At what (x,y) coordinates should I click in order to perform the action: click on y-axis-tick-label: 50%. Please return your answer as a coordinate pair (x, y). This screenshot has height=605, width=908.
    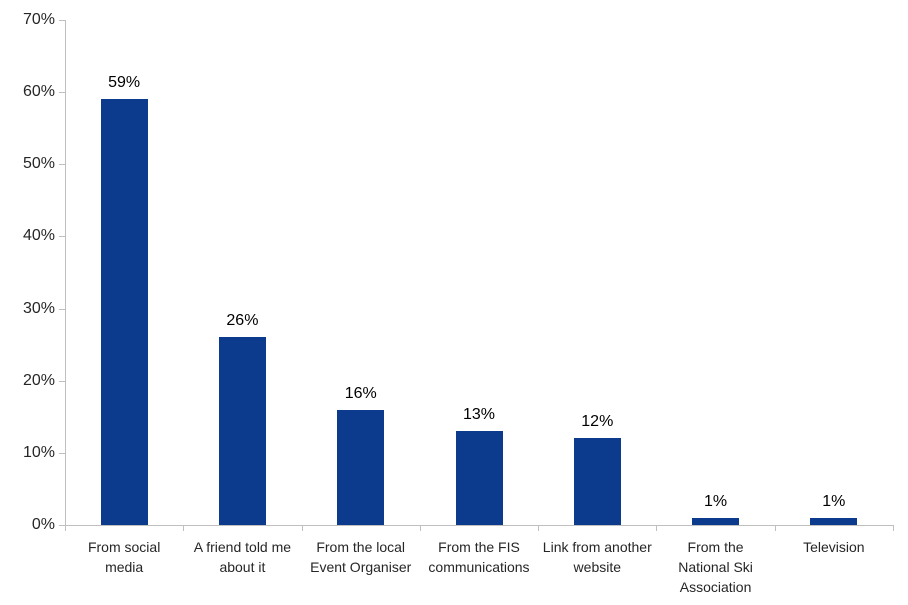
    Looking at the image, I should click on (38, 164).